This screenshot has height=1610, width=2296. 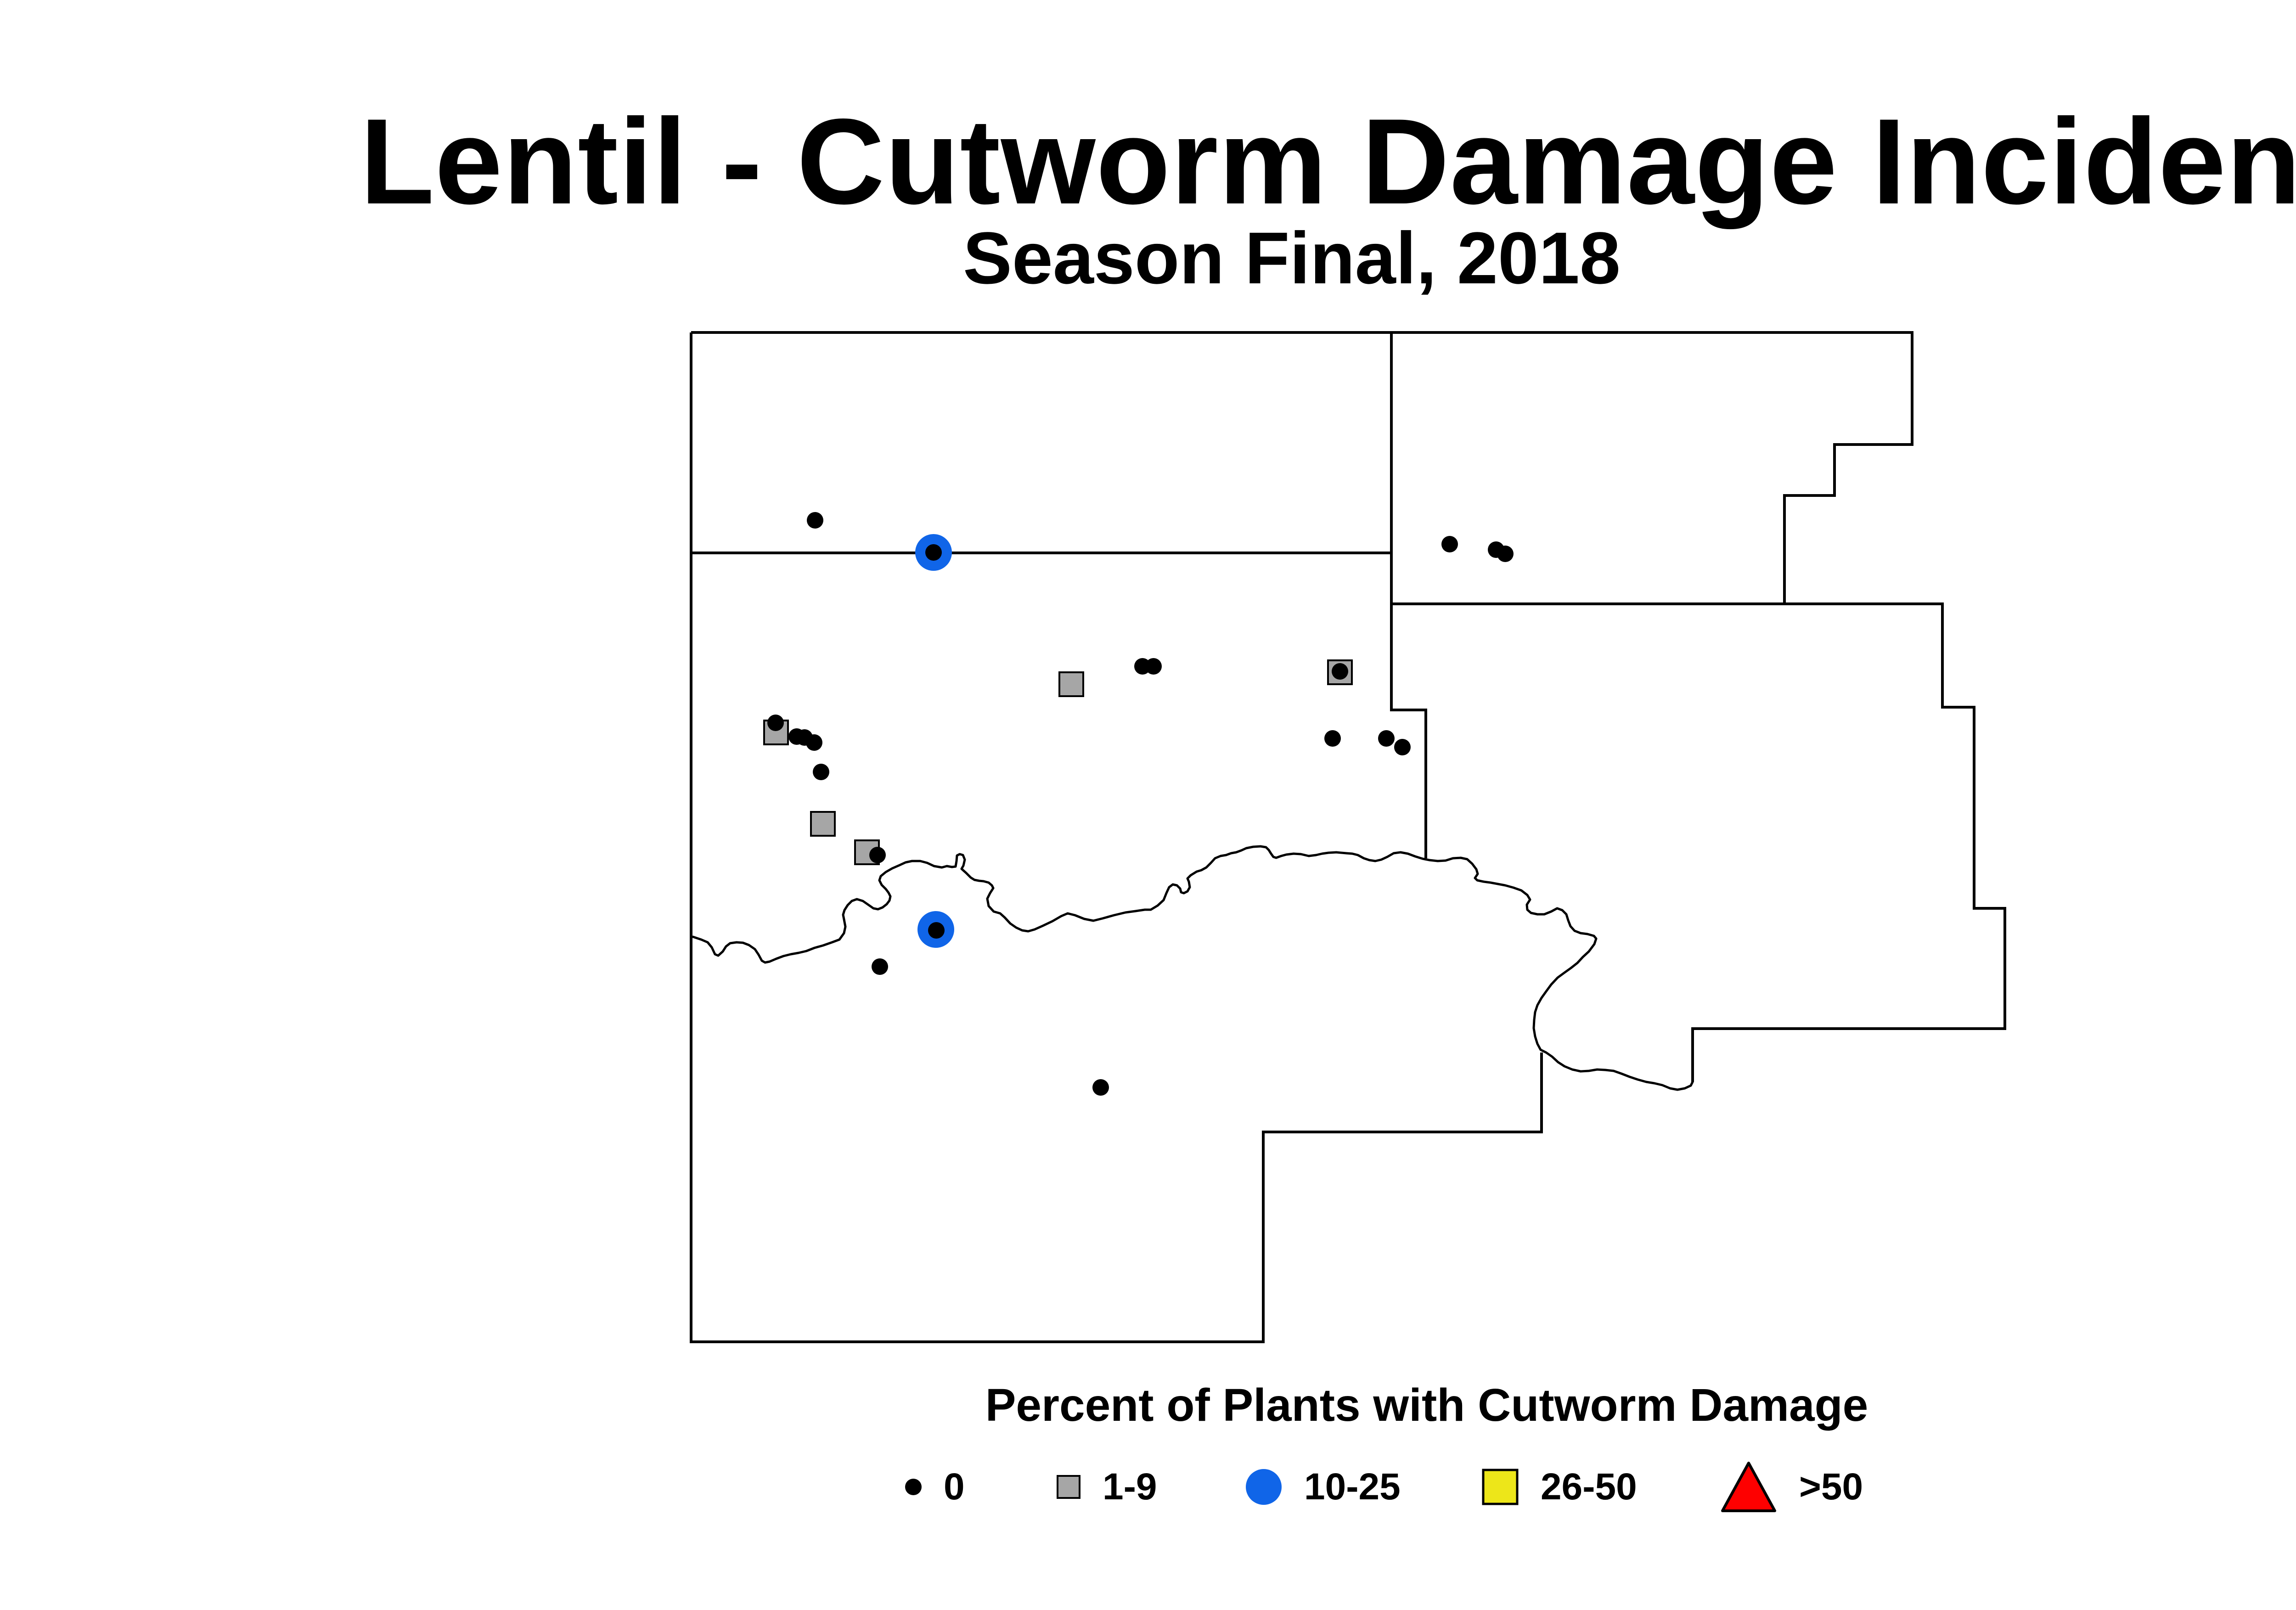 I want to click on legend-label-10-25: 10-25, so click(x=1352, y=1487).